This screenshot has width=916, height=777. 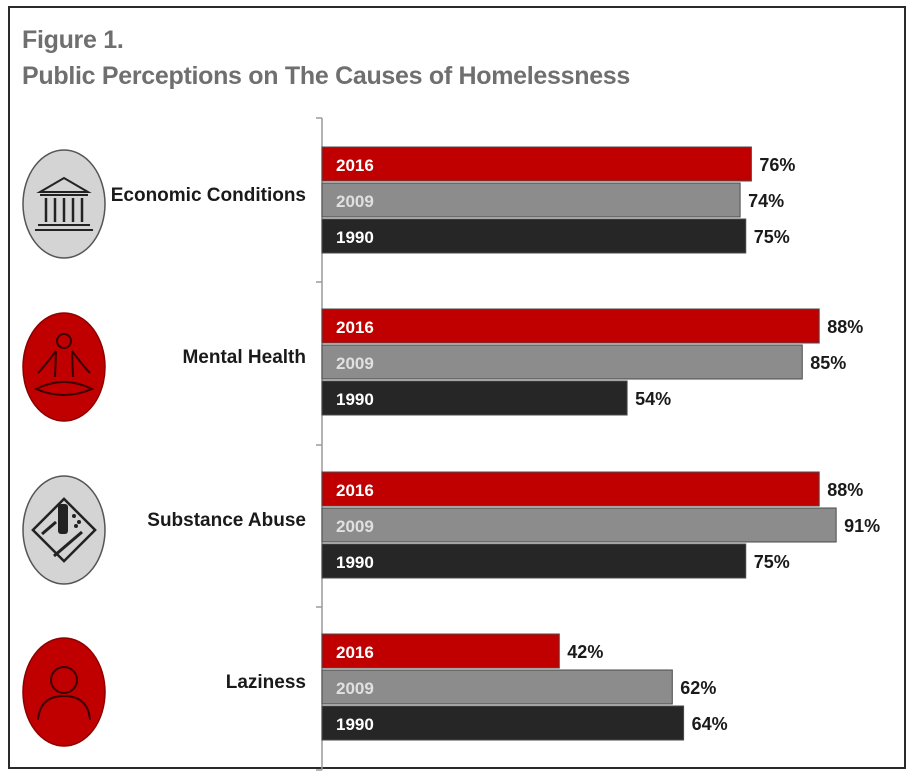 I want to click on substance-icon, so click(x=64, y=530).